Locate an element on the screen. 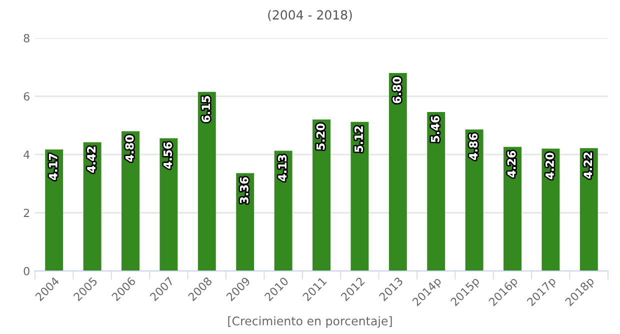  data-label: 4.13 is located at coordinates (282, 168).